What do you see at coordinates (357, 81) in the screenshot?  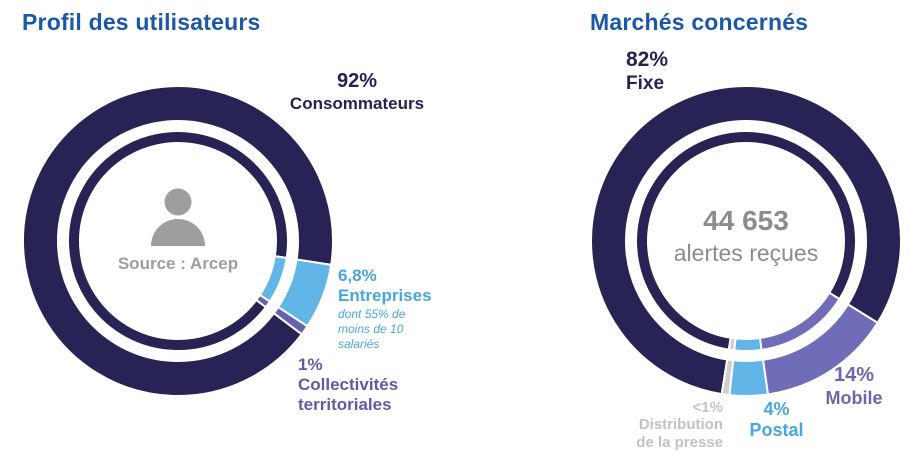 I see `consommateurs-percent: 92%` at bounding box center [357, 81].